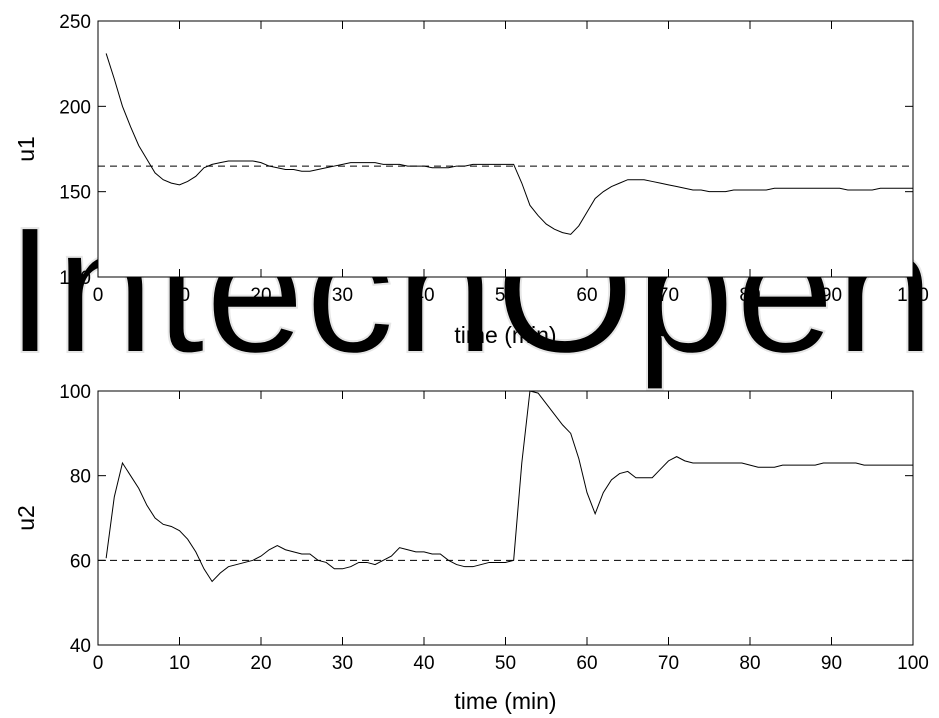  What do you see at coordinates (26, 518) in the screenshot?
I see `y-axis-label: u2` at bounding box center [26, 518].